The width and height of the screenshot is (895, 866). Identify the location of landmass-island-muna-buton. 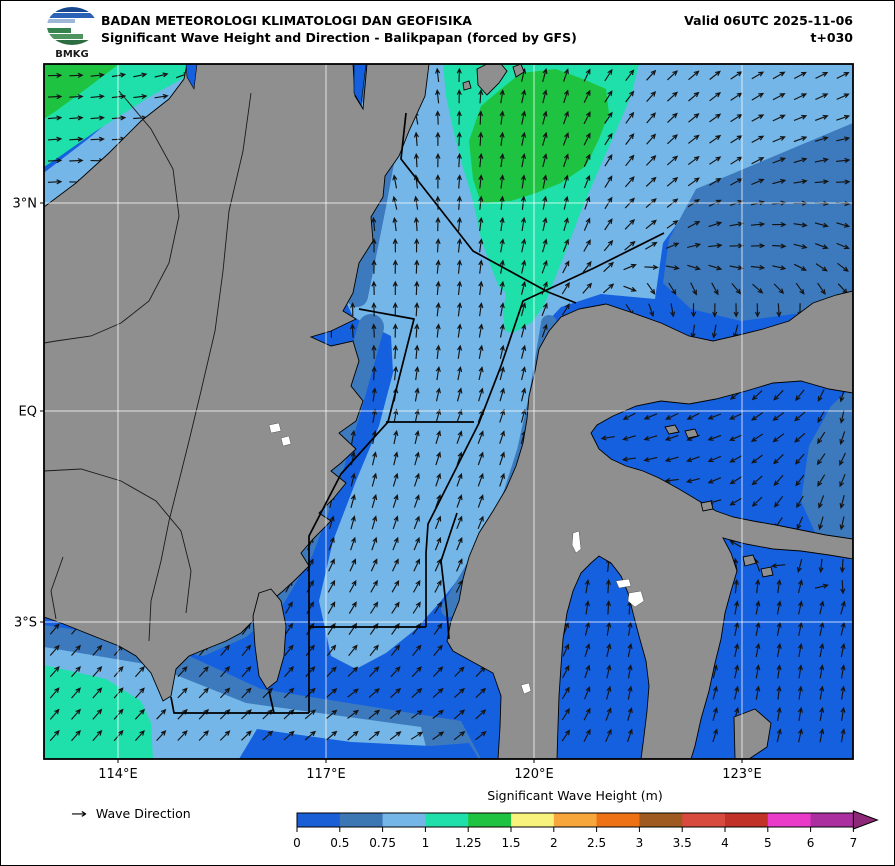
(752, 733).